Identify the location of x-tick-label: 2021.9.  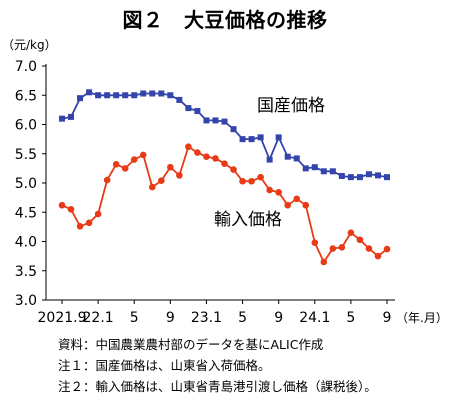
(62, 318).